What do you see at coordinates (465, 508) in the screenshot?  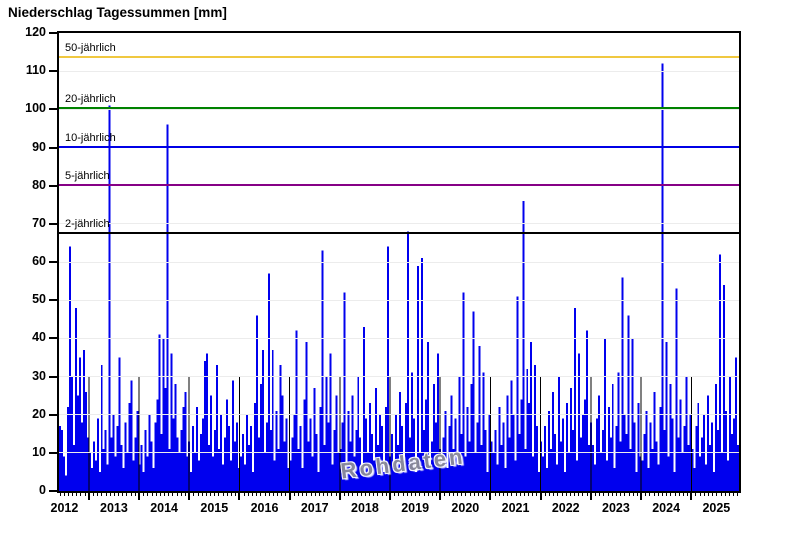 I see `x-tick-label: 2020` at bounding box center [465, 508].